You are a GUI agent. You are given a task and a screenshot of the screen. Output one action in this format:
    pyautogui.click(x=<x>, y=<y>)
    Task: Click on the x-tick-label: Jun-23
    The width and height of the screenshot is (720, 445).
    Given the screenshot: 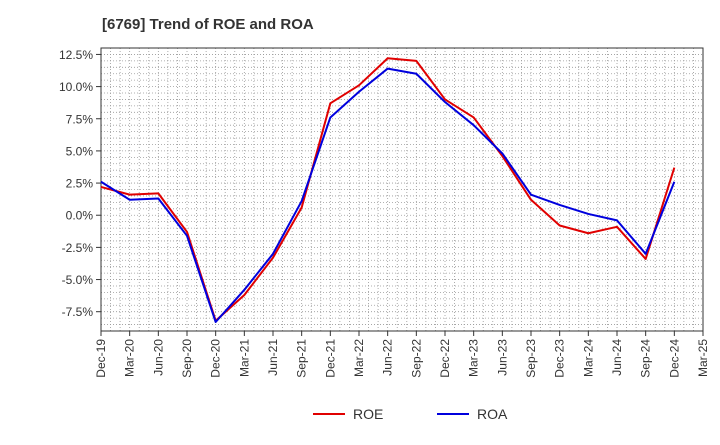 What is the action you would take?
    pyautogui.click(x=502, y=357)
    